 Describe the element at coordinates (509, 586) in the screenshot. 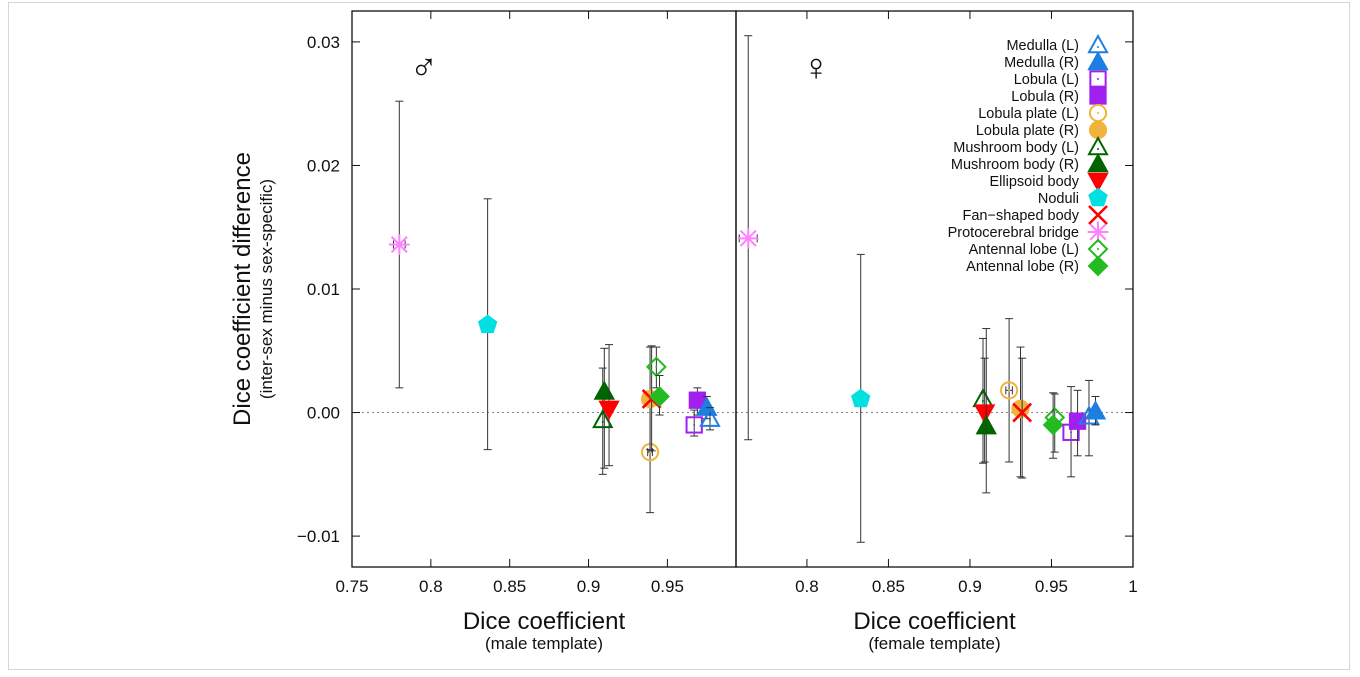

I see `x-tick-label-male: 0.85` at that location.